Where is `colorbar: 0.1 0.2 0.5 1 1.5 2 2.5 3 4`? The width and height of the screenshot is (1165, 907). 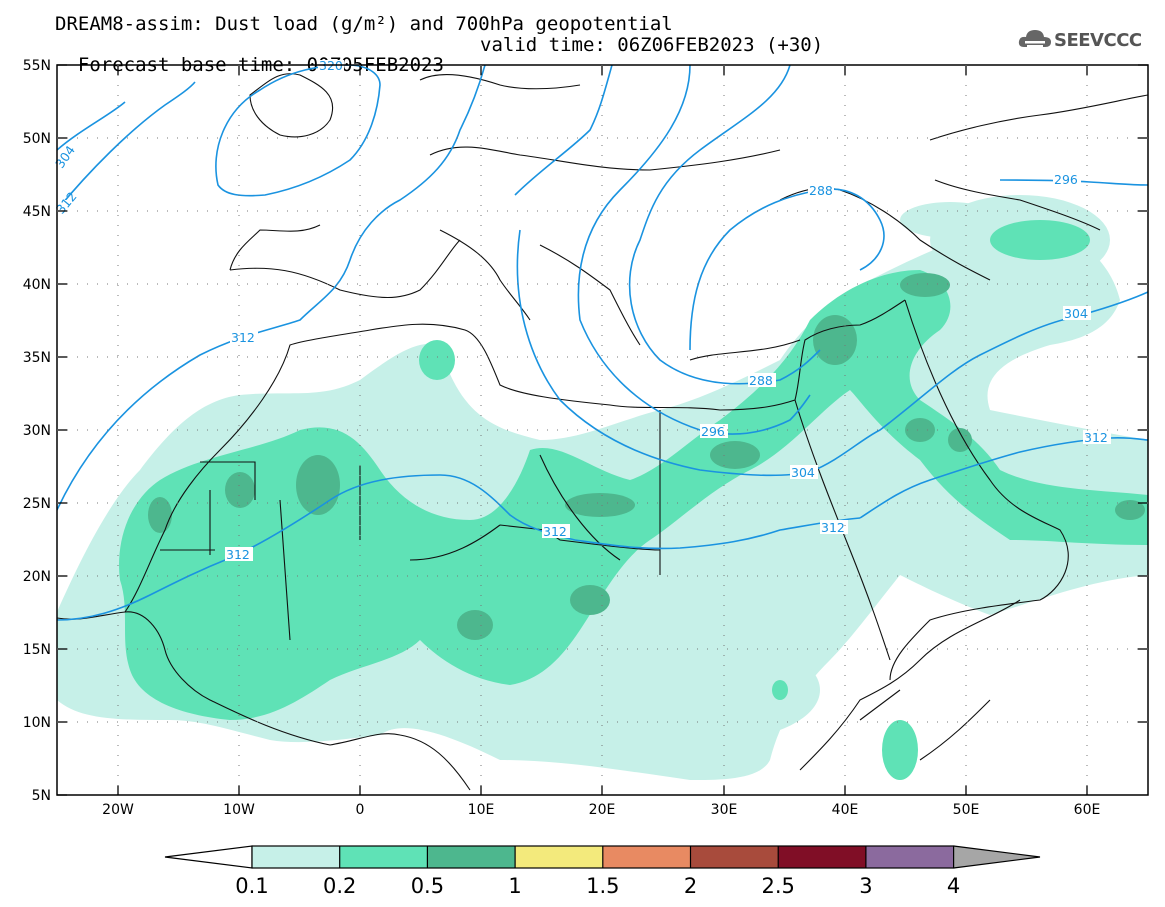
colorbar: 0.1 0.2 0.5 1 1.5 2 2.5 3 4 is located at coordinates (602, 871).